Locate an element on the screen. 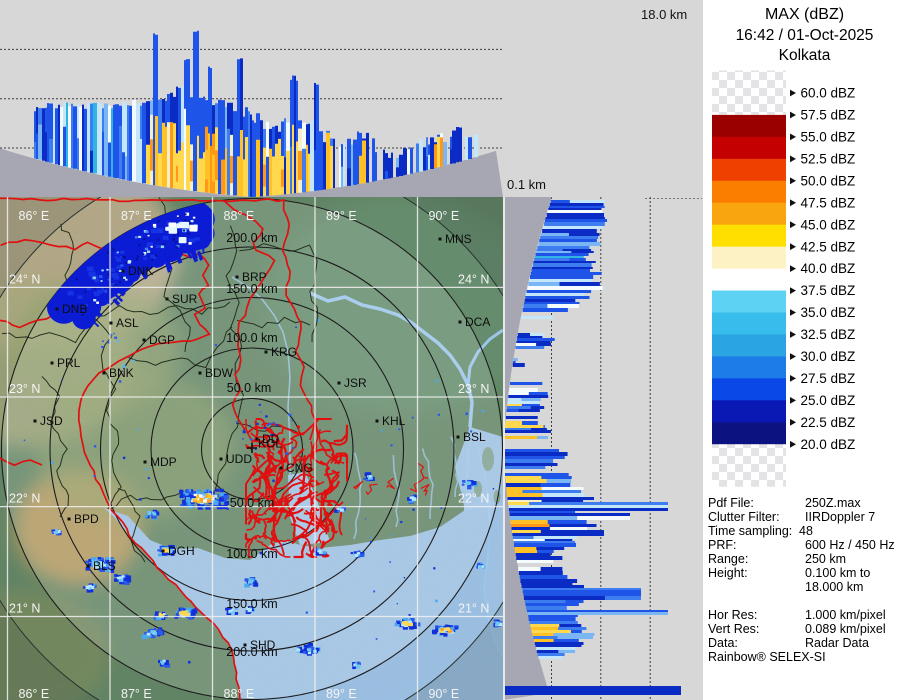 The image size is (906, 700). svg-text: ASL is located at coordinates (127, 323).